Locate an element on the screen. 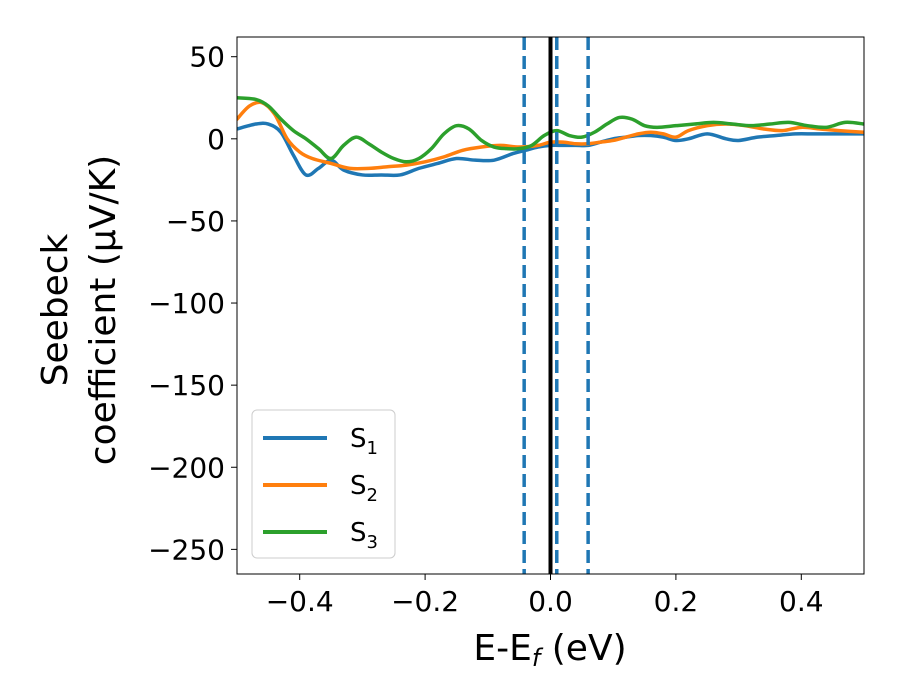 This screenshot has height=700, width=900. x-tick-label: 0.0 is located at coordinates (550, 601).